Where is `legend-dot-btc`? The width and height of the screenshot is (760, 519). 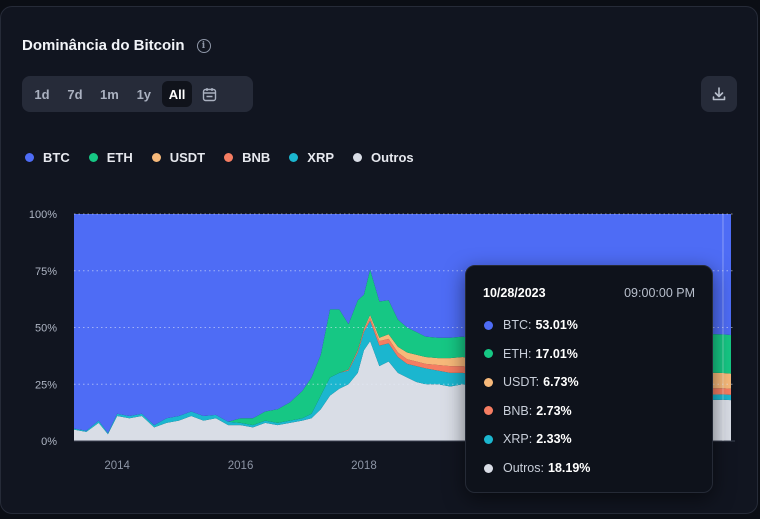 legend-dot-btc is located at coordinates (29, 157).